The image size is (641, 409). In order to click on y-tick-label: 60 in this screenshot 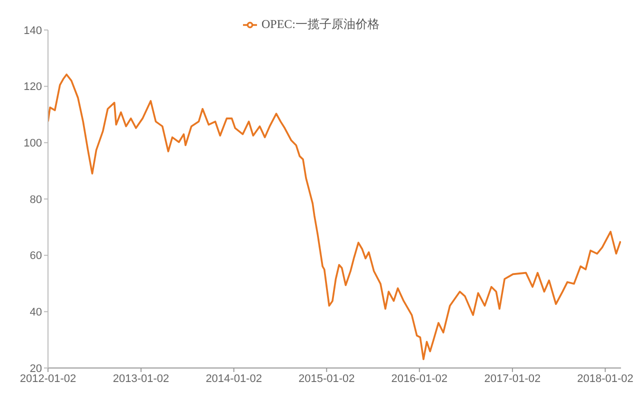, I will do `click(36, 256)`.